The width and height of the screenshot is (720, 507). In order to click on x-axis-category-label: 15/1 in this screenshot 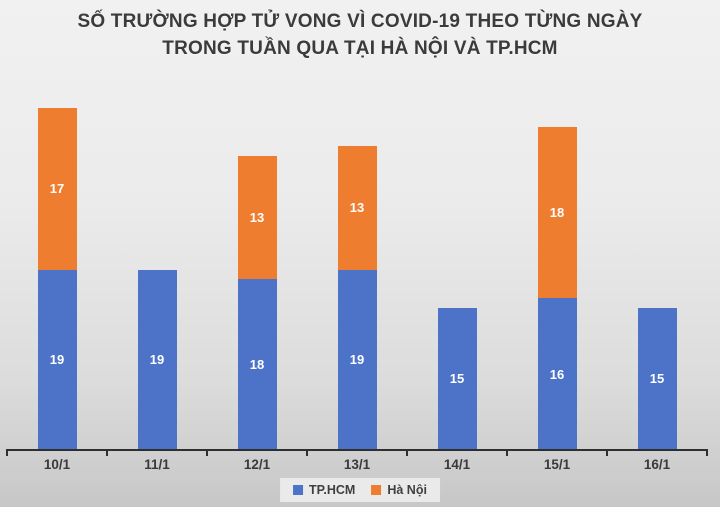, I will do `click(557, 464)`.